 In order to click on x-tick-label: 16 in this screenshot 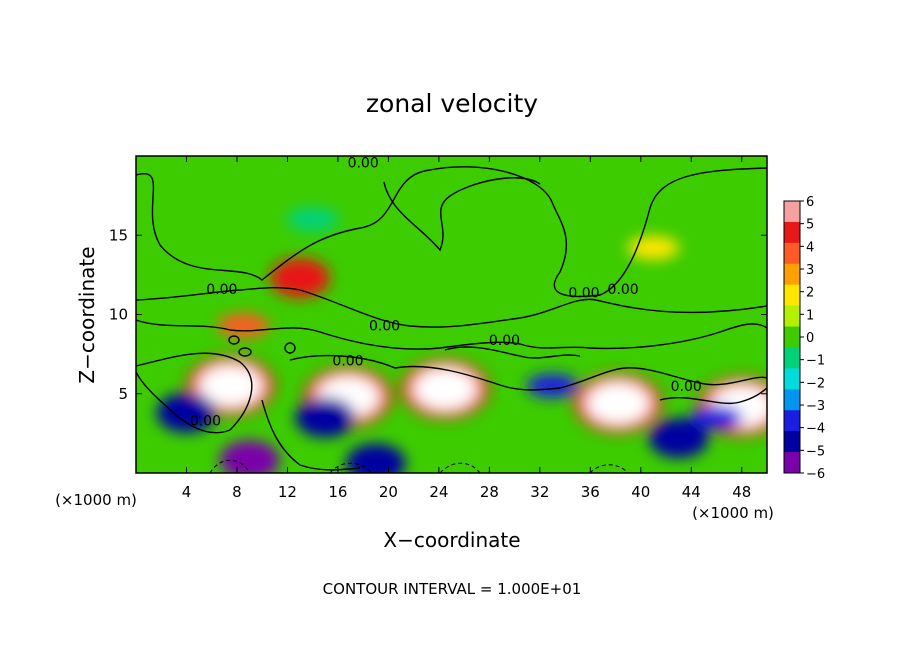, I will do `click(337, 492)`.